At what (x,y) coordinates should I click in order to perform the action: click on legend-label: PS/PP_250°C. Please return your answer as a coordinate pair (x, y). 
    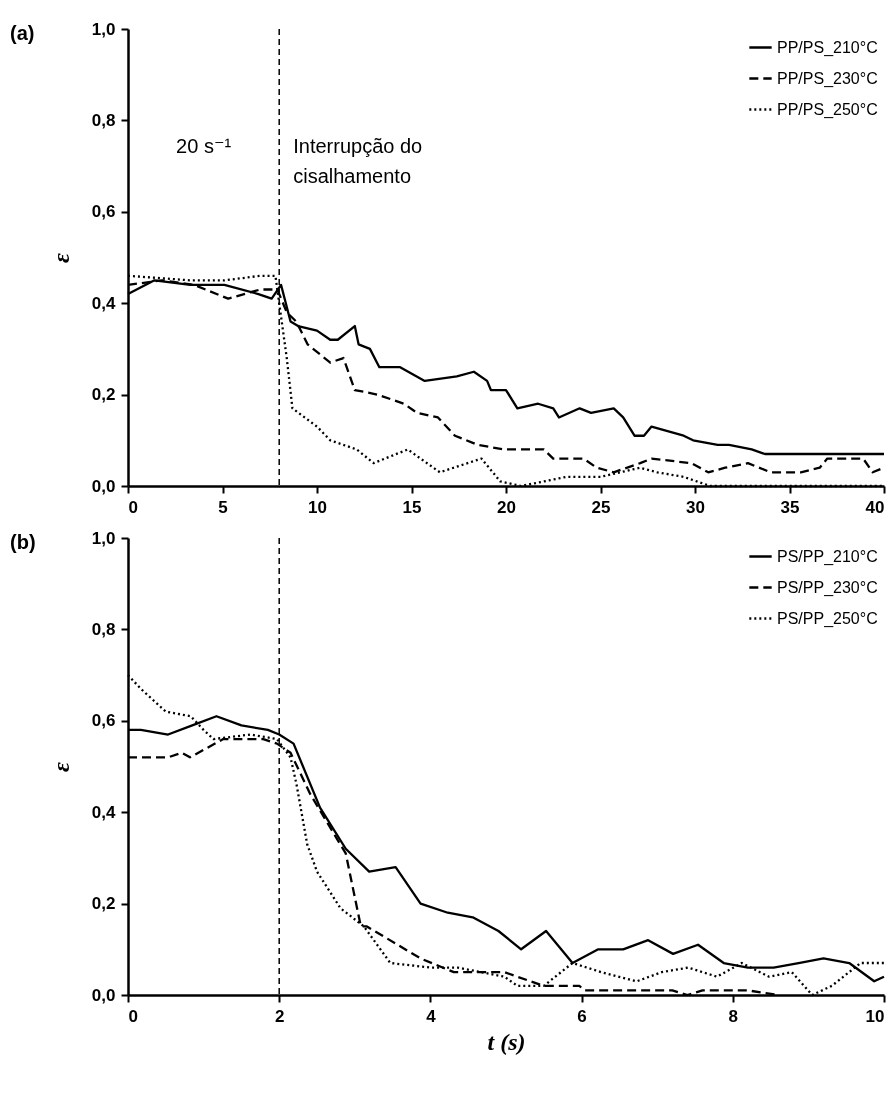
    Looking at the image, I should click on (827, 618).